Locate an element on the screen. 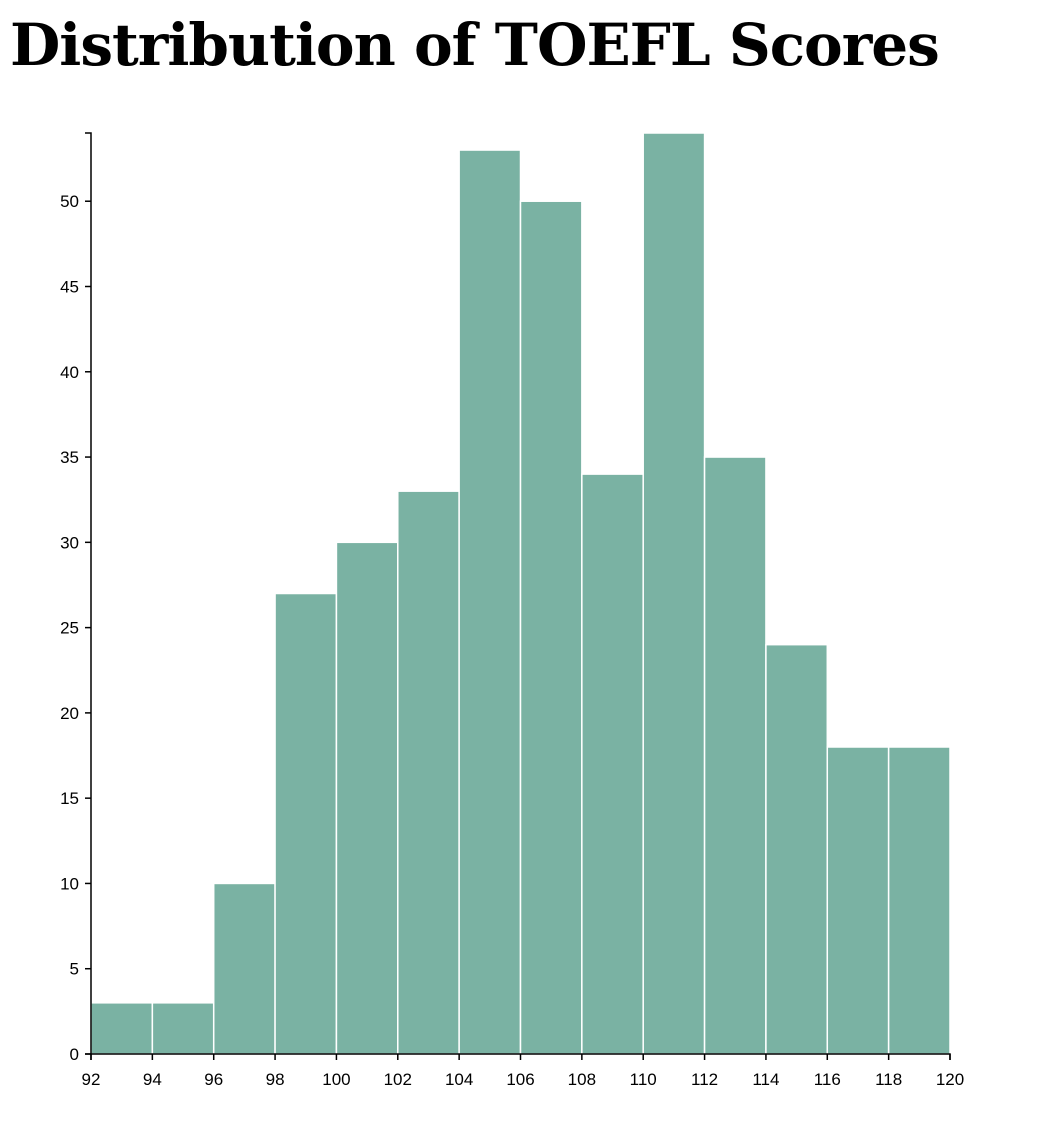 This screenshot has height=1132, width=1038. x-tick-label-114: 114 is located at coordinates (765, 1079).